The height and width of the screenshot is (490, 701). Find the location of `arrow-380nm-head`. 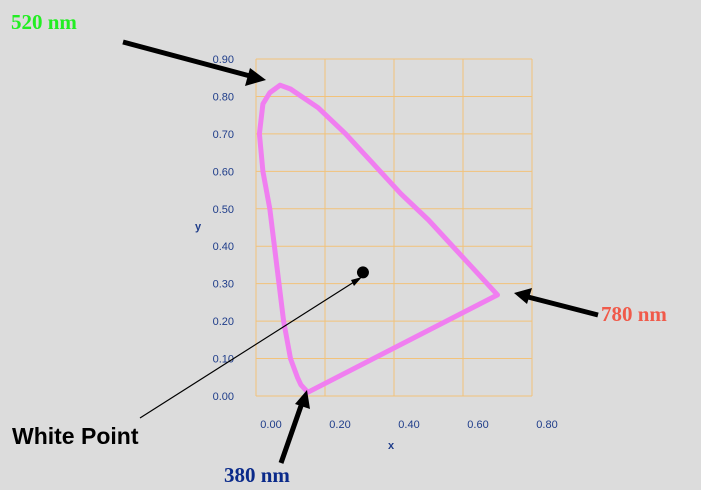

arrow-380nm-head is located at coordinates (302, 399).